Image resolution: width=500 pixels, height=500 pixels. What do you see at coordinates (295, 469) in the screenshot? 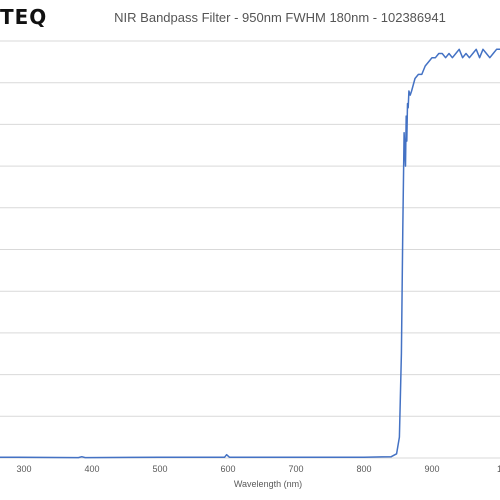
I see `x-tick-label-700: 700` at bounding box center [295, 469].